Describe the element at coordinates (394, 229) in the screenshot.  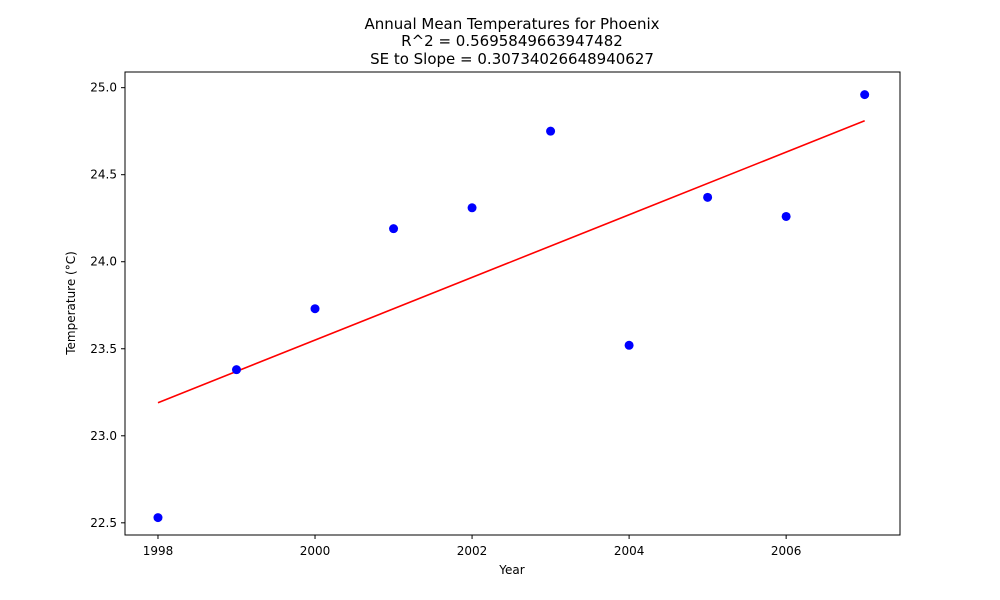
I see `data-point-2001` at that location.